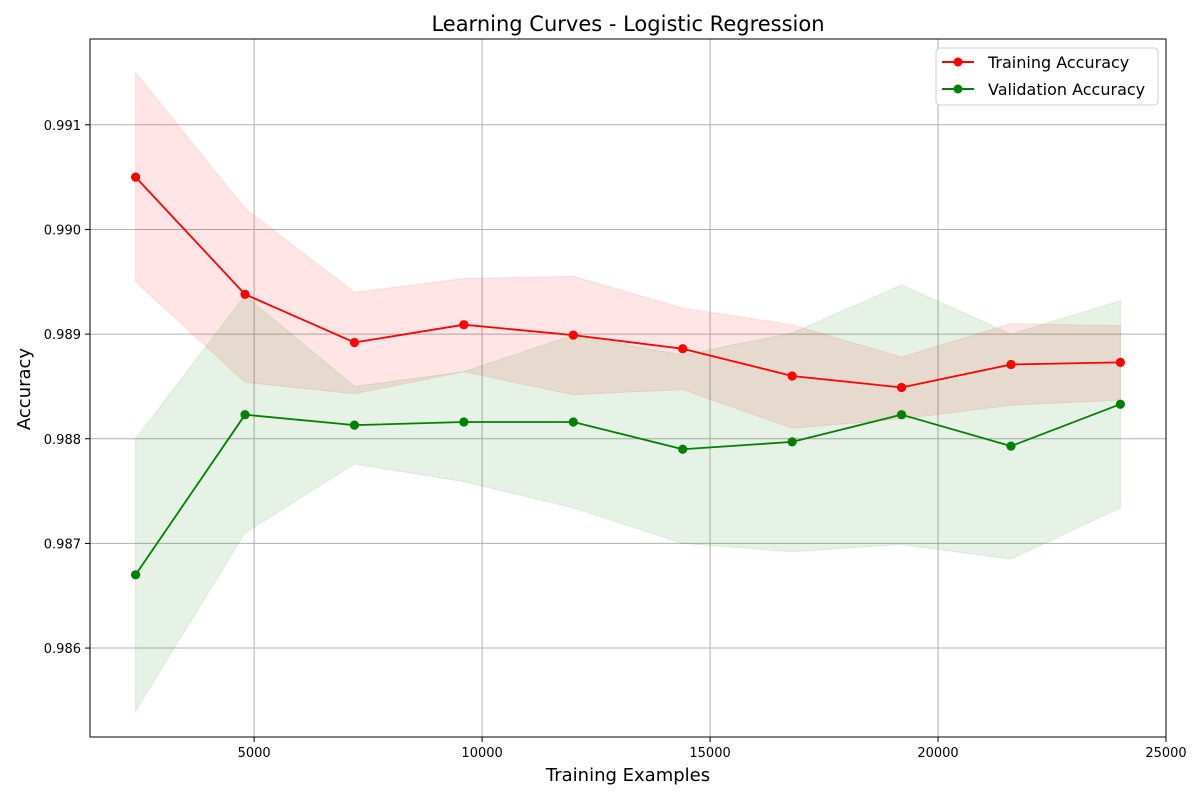  Describe the element at coordinates (62, 440) in the screenshot. I see `y-tick-label: 0.988` at that location.